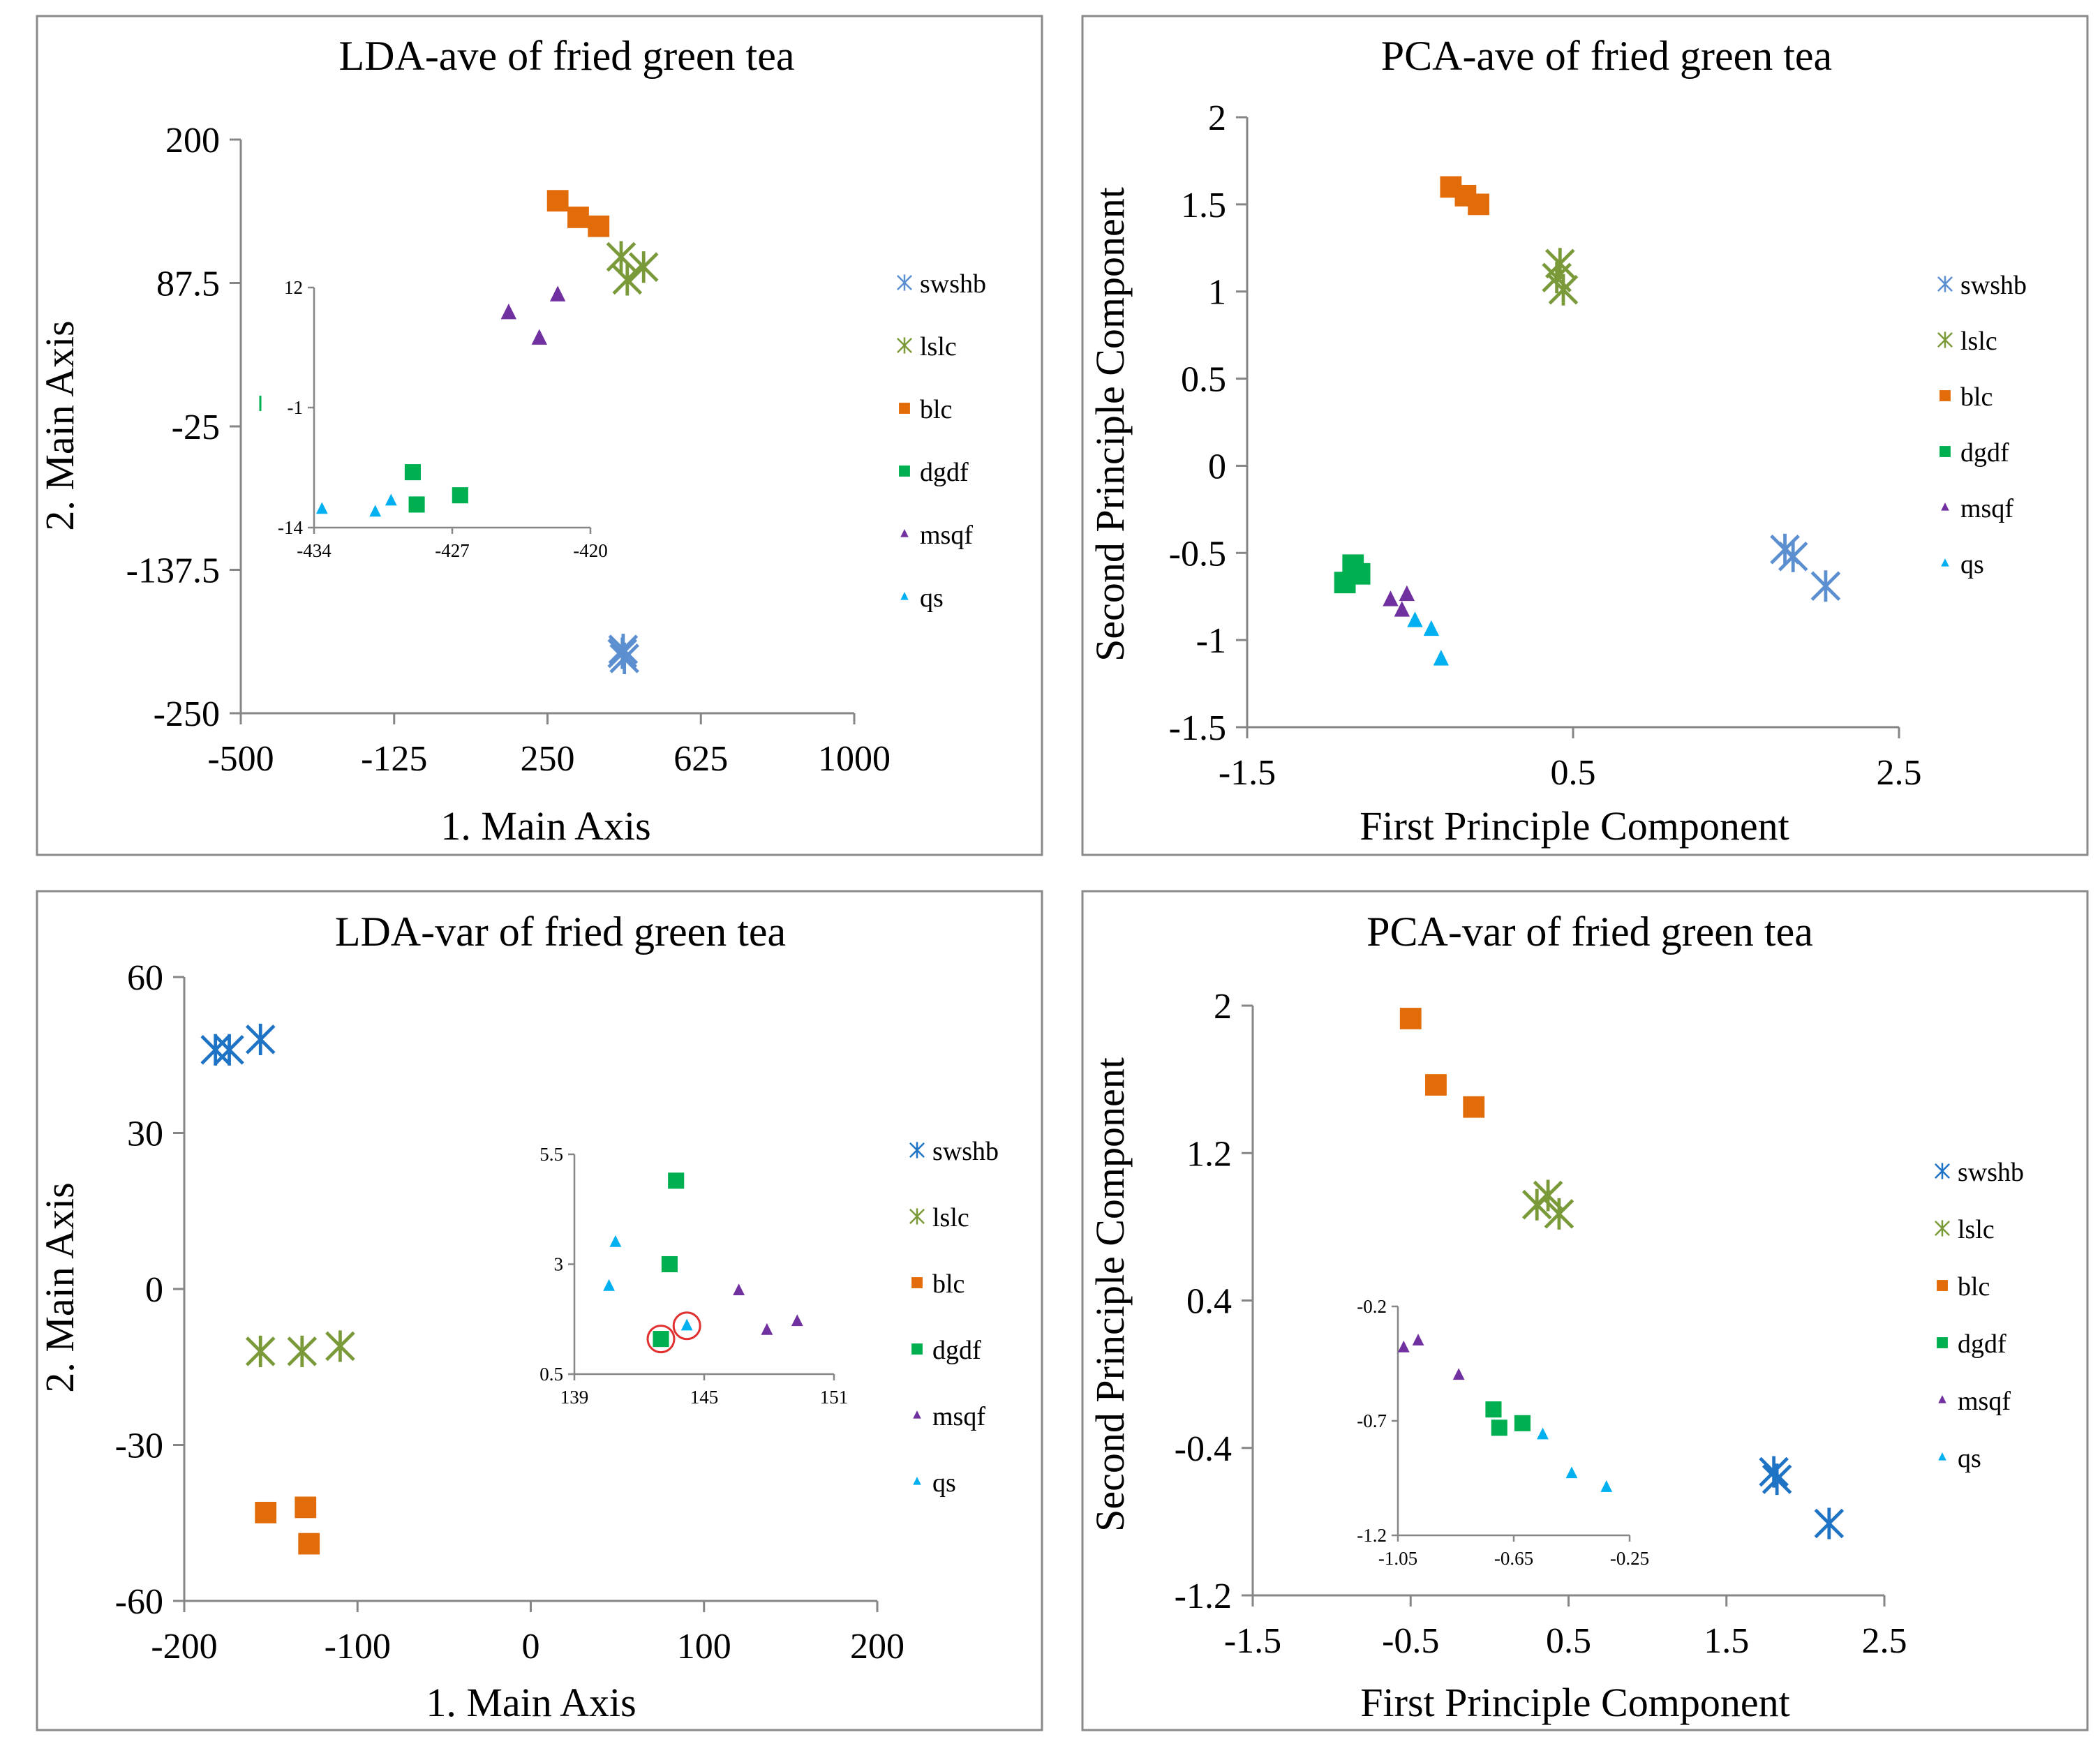  What do you see at coordinates (1209, 1154) in the screenshot?
I see `y-tick-label: 1.2` at bounding box center [1209, 1154].